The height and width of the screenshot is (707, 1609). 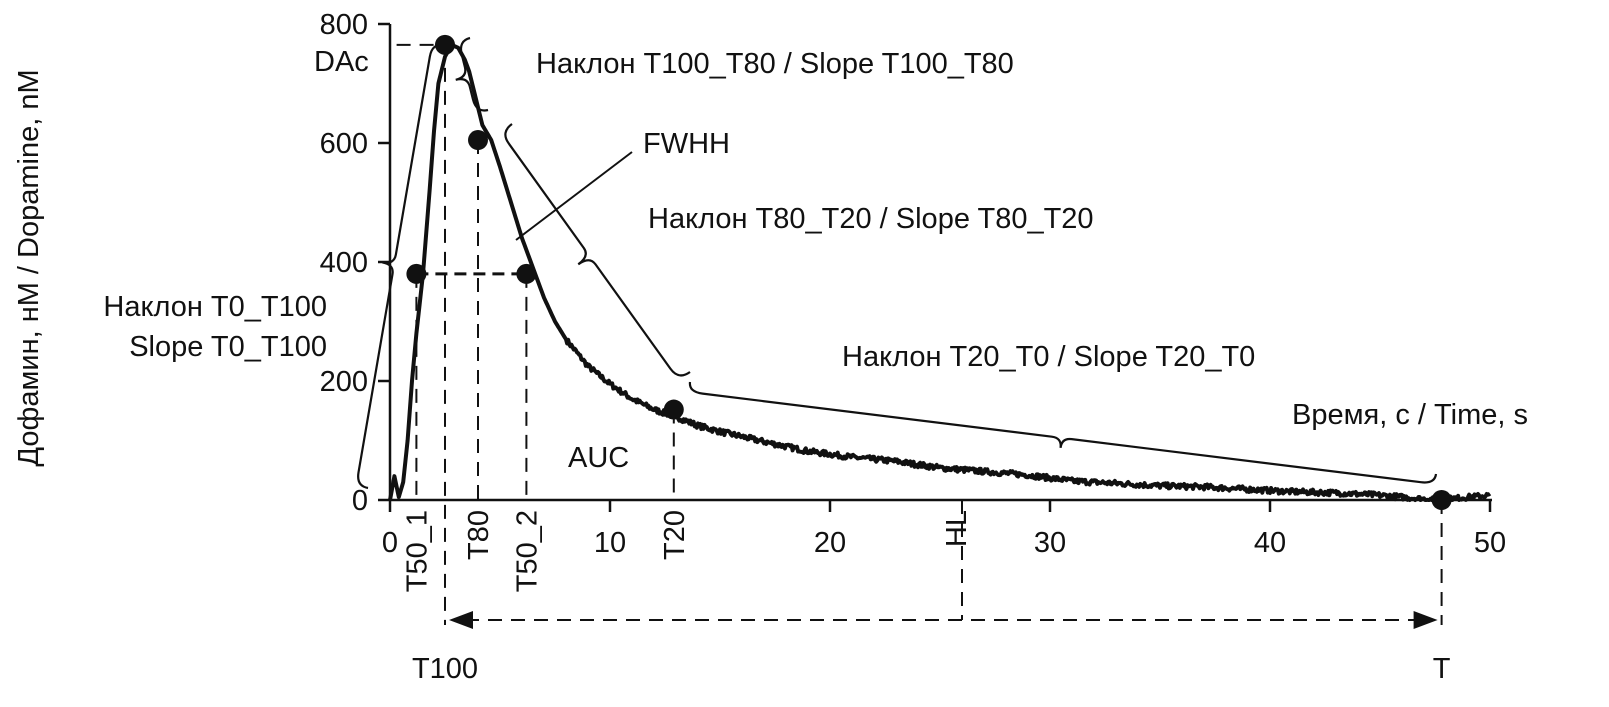 What do you see at coordinates (1048, 357) in the screenshot?
I see `slope-t20-t0-label: Наклон T20_T0 / Slope T20_T0` at bounding box center [1048, 357].